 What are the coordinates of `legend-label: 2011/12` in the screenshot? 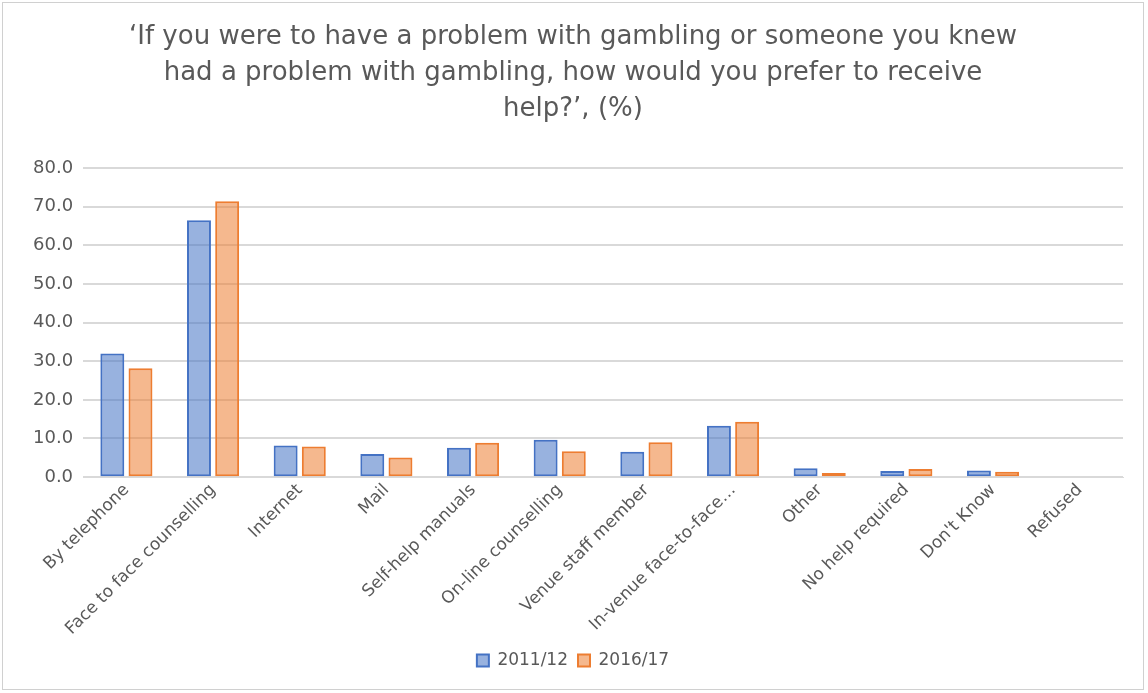 It's located at (532, 658).